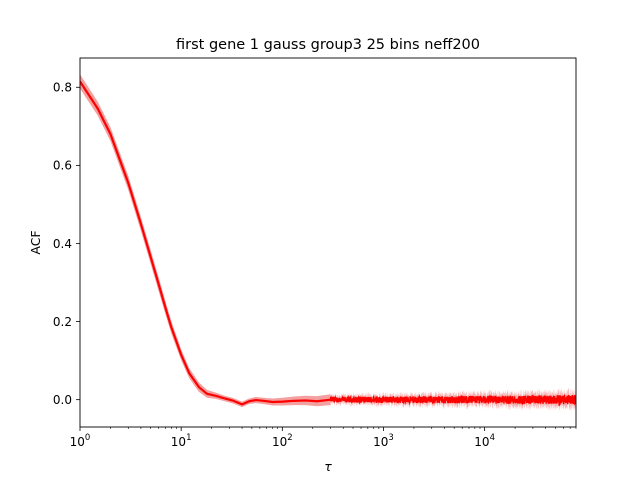 This screenshot has height=480, width=640. What do you see at coordinates (62, 244) in the screenshot?
I see `y-tick-label: 0.4` at bounding box center [62, 244].